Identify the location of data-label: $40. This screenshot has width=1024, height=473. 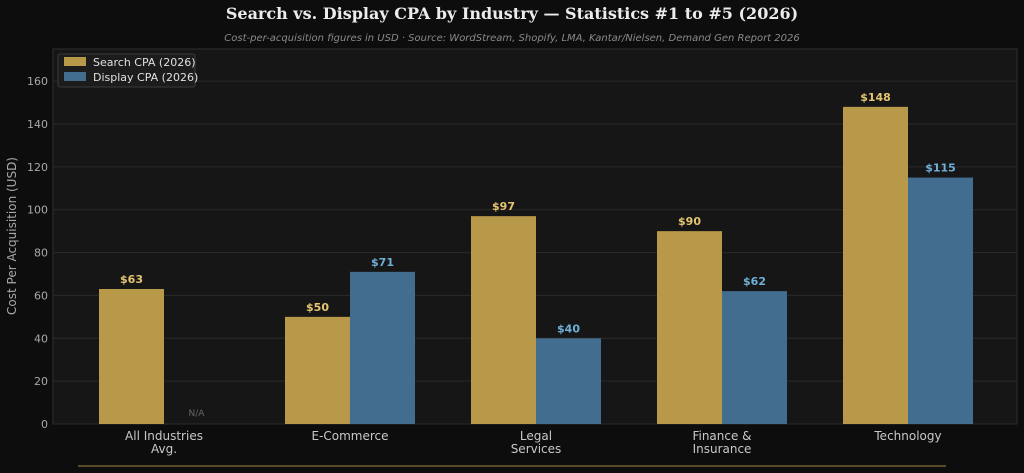
(568, 328).